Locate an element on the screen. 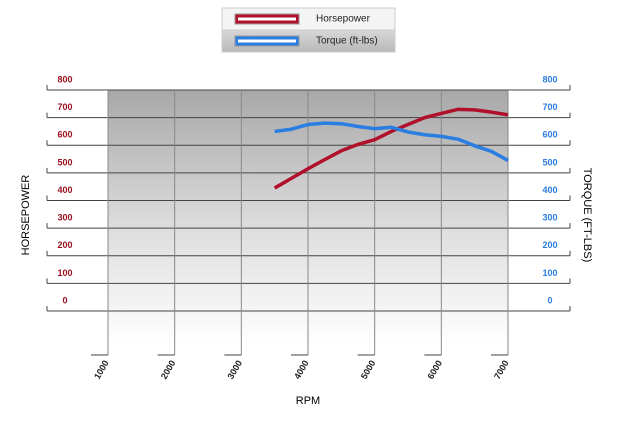  y-tick-label: 0 is located at coordinates (64, 300).